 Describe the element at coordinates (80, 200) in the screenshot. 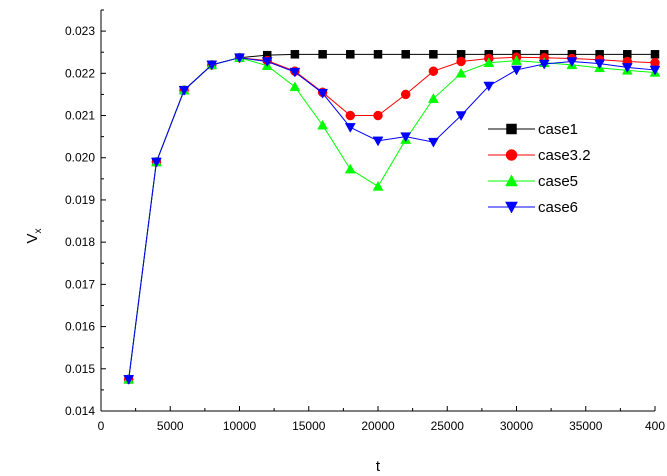

I see `y-tick-label: 0.019` at that location.